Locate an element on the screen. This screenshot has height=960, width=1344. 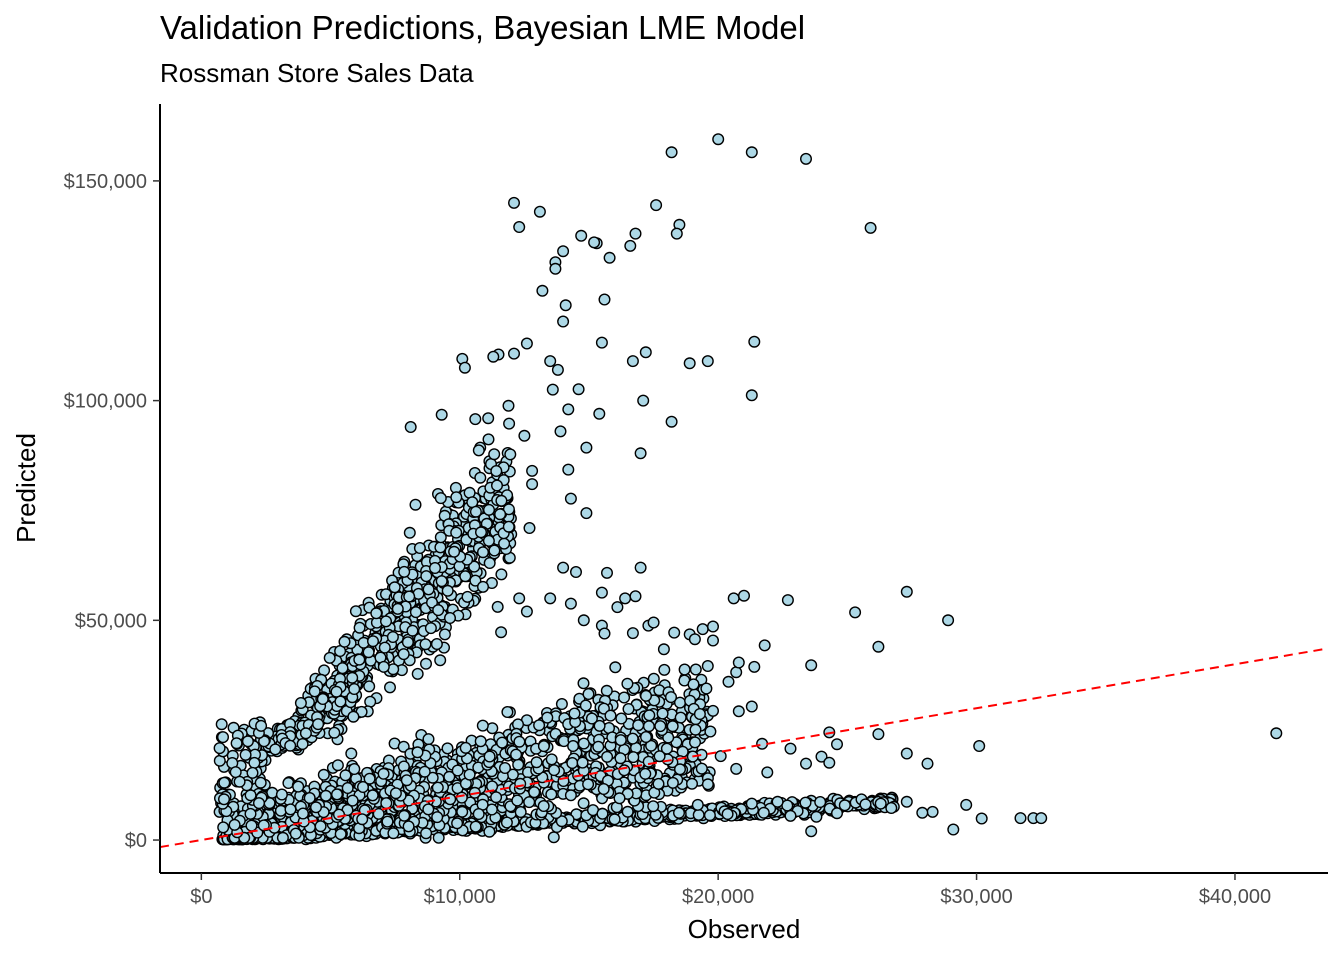
x-tick-label: $10,000 is located at coordinates (460, 897).